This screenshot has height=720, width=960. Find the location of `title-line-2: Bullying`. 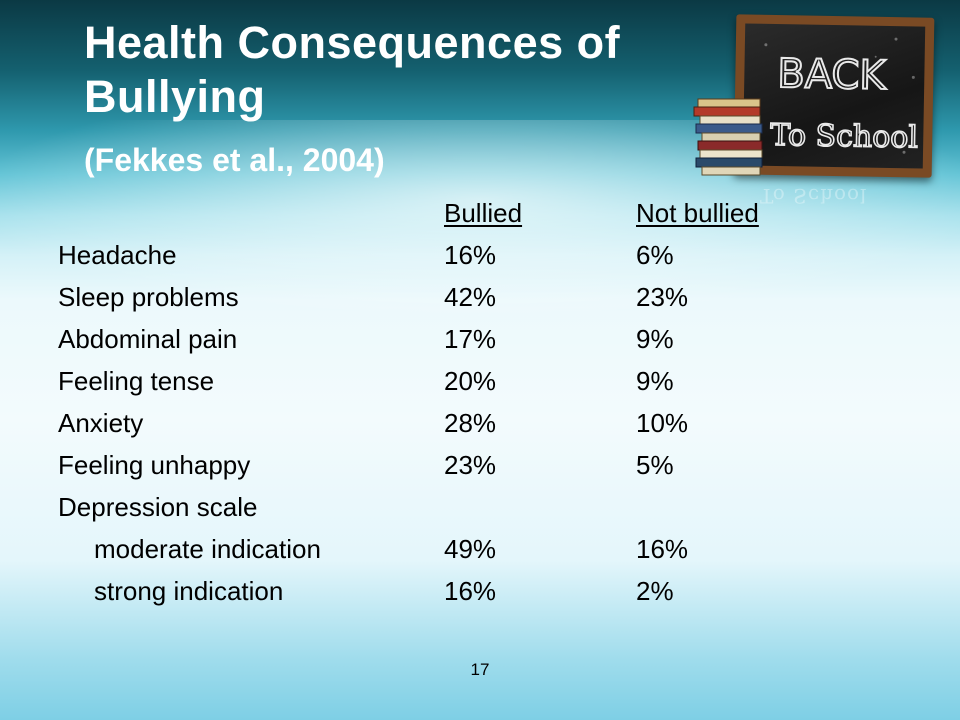

title-line-2: Bullying is located at coordinates (175, 96).